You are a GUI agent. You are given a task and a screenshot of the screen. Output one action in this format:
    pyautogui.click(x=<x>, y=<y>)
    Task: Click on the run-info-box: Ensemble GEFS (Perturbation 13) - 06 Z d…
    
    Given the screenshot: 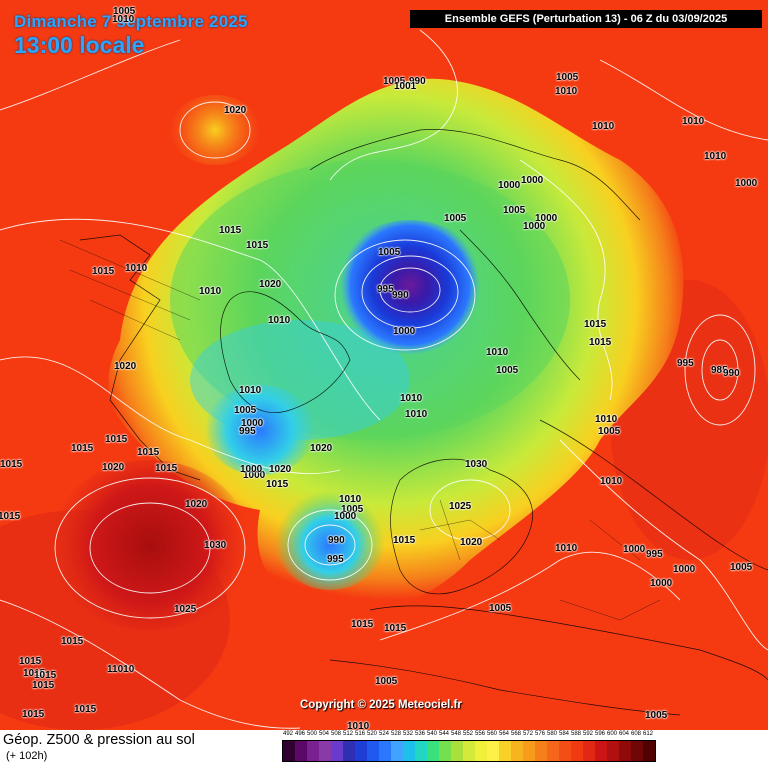 What is the action you would take?
    pyautogui.click(x=586, y=19)
    